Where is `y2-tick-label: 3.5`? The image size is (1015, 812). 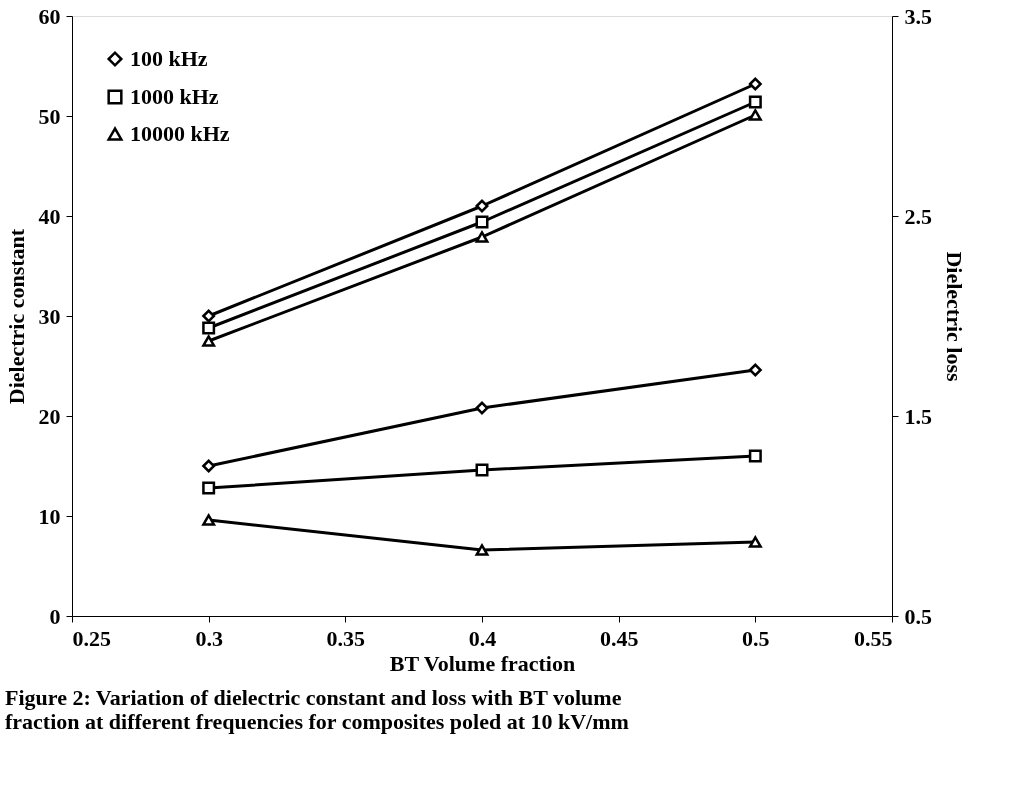 y2-tick-label: 3.5 is located at coordinates (918, 16).